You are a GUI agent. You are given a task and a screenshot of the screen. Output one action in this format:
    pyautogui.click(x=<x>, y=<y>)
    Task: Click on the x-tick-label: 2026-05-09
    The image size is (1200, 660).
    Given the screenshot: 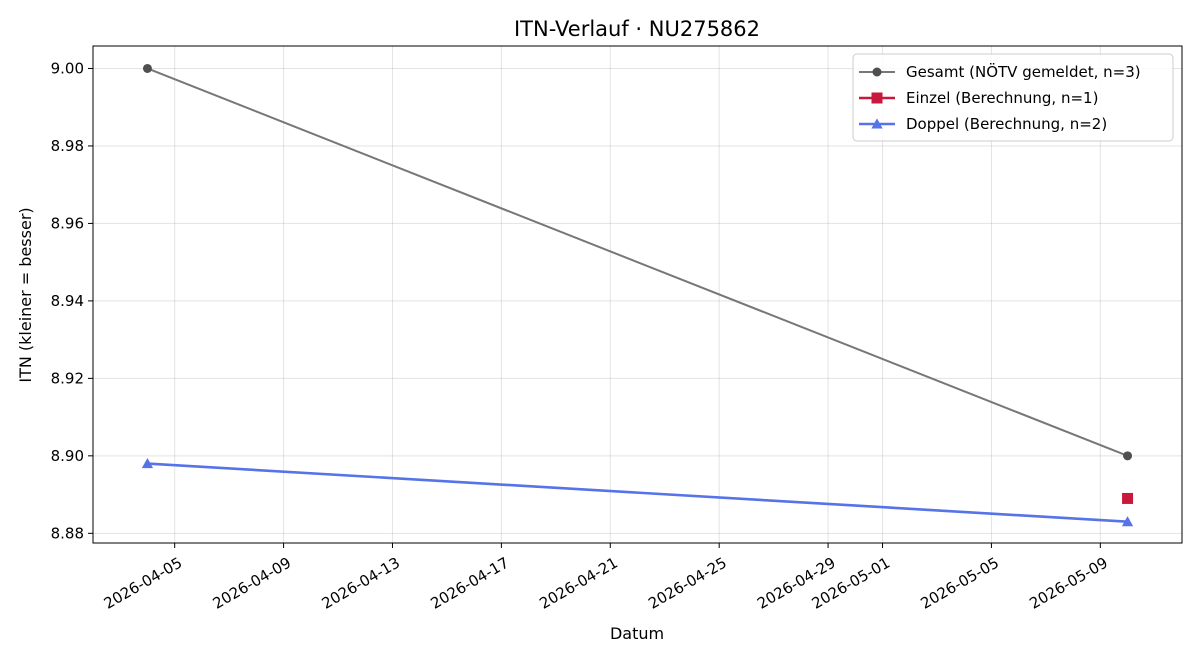 What is the action you would take?
    pyautogui.click(x=1068, y=583)
    